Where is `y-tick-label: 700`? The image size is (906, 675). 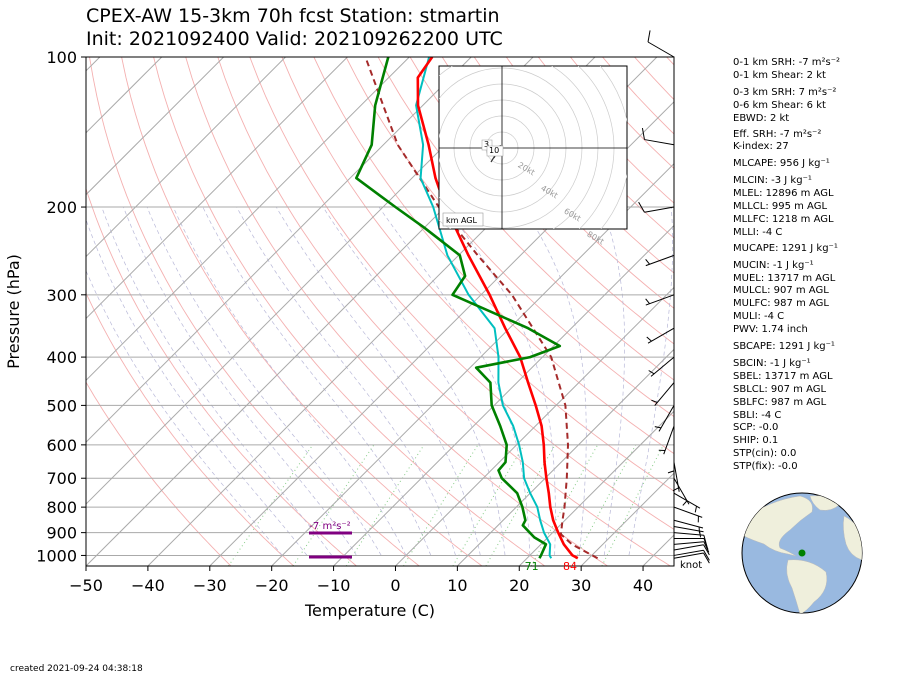
y-tick-label: 700 is located at coordinates (61, 478).